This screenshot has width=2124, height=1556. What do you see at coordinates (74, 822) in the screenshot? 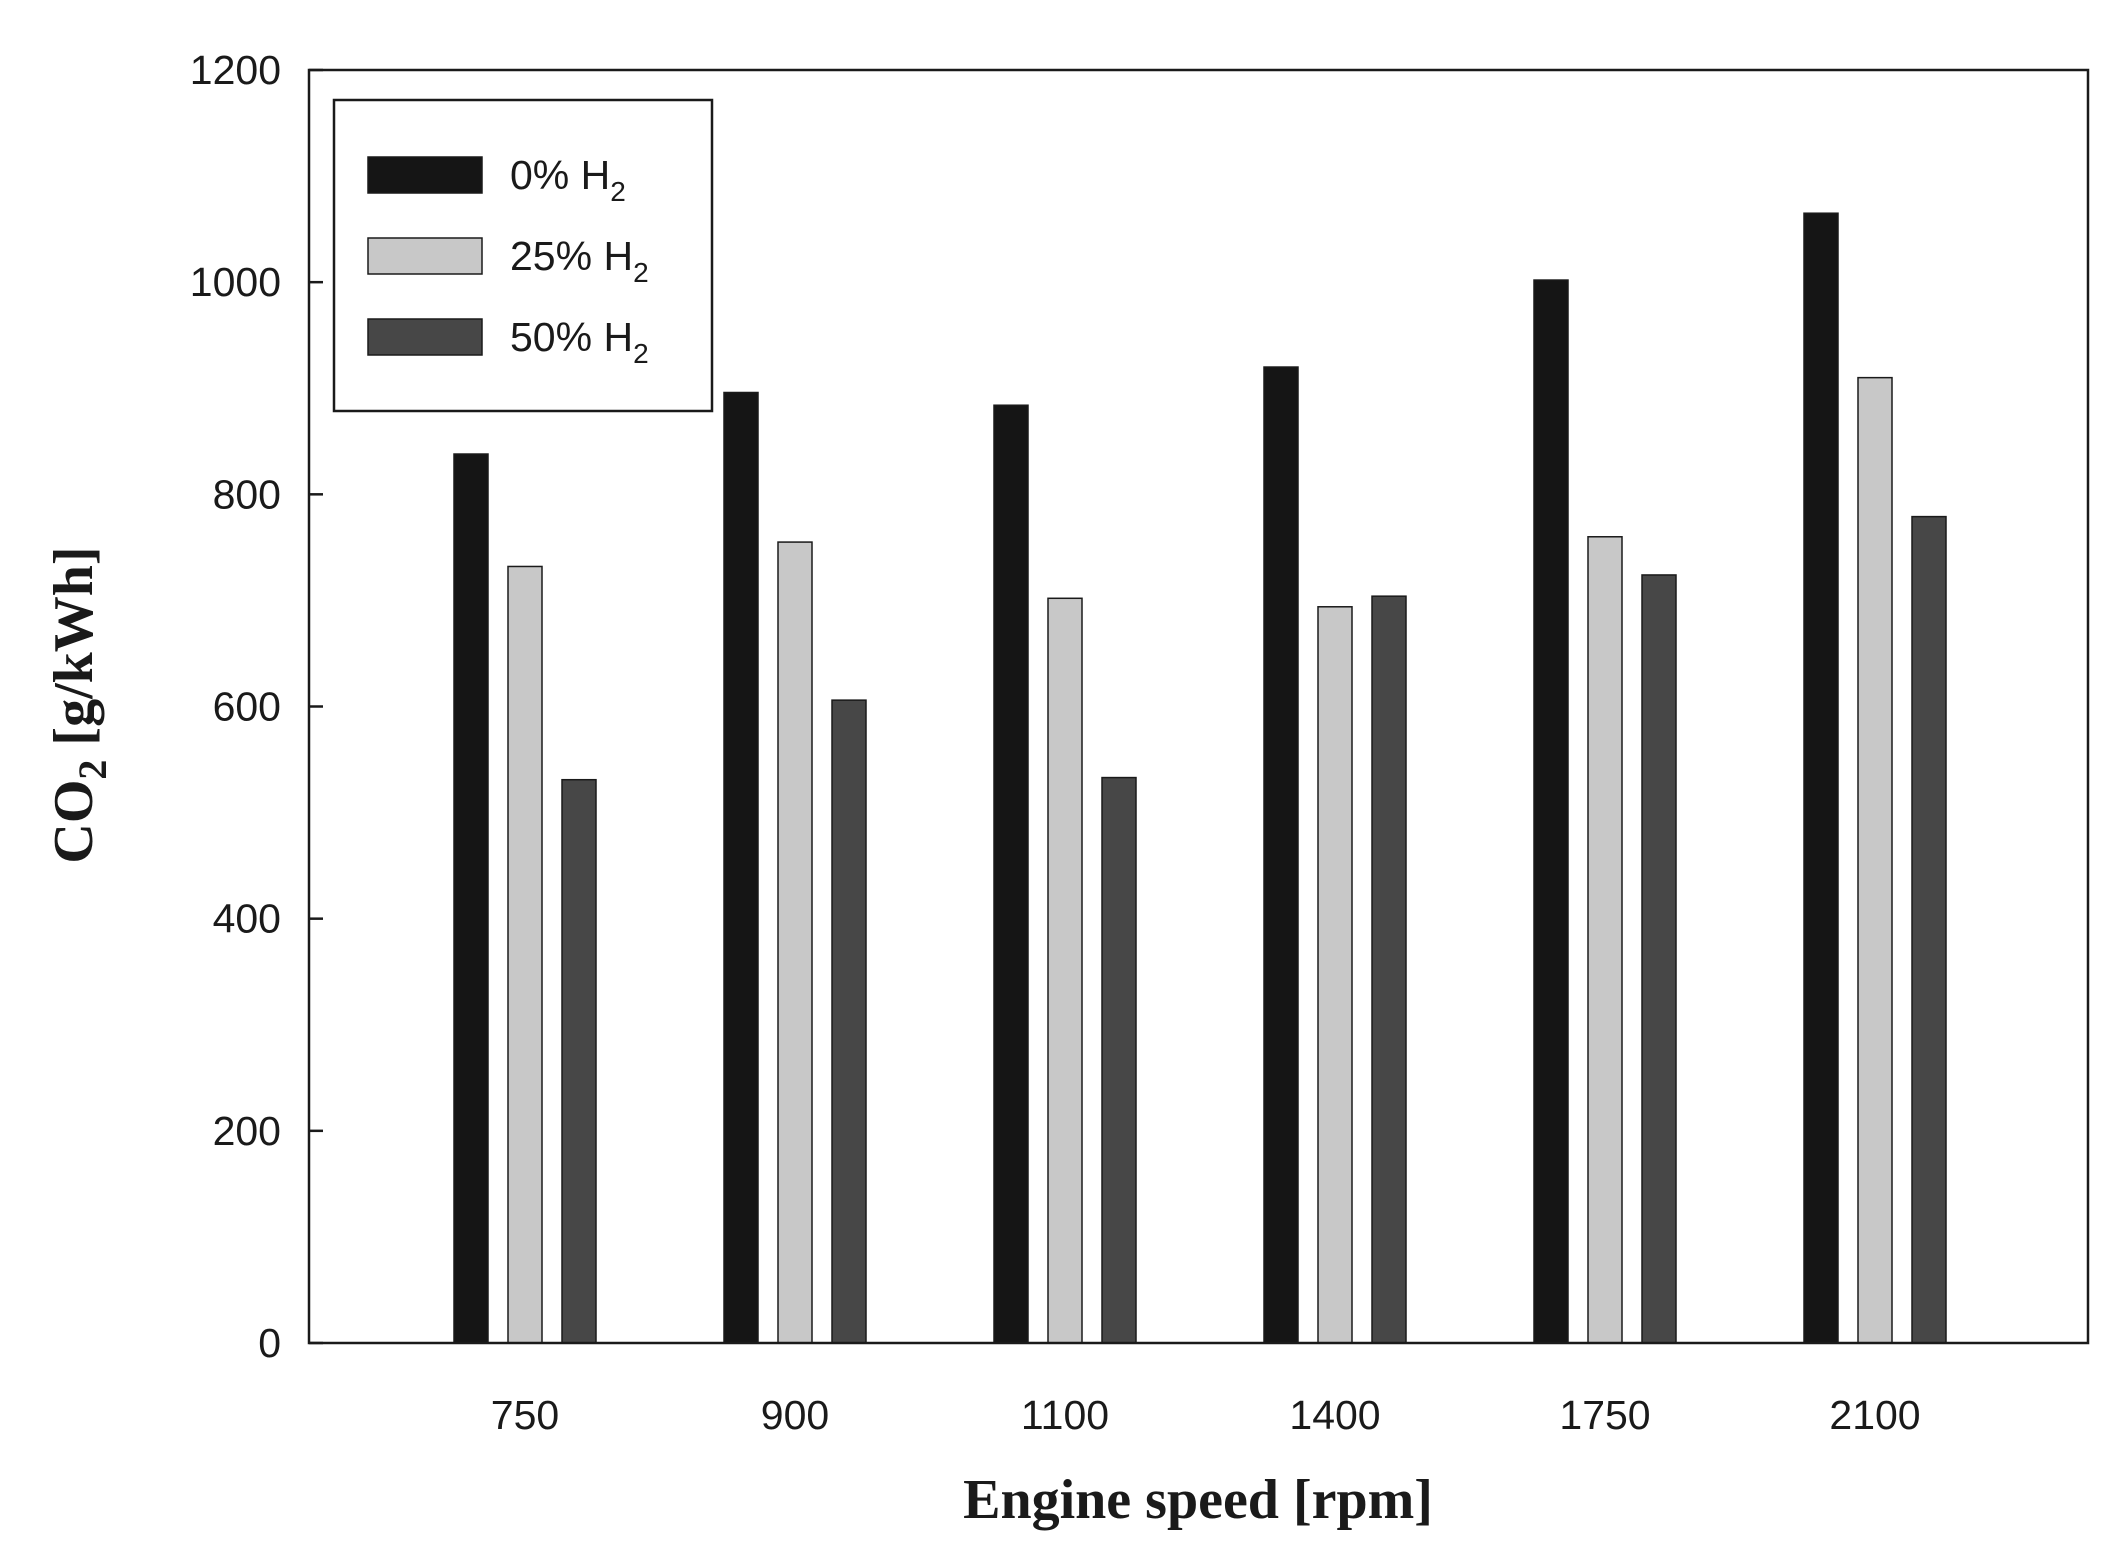
I see `y-axis-title-main: CO` at bounding box center [74, 822].